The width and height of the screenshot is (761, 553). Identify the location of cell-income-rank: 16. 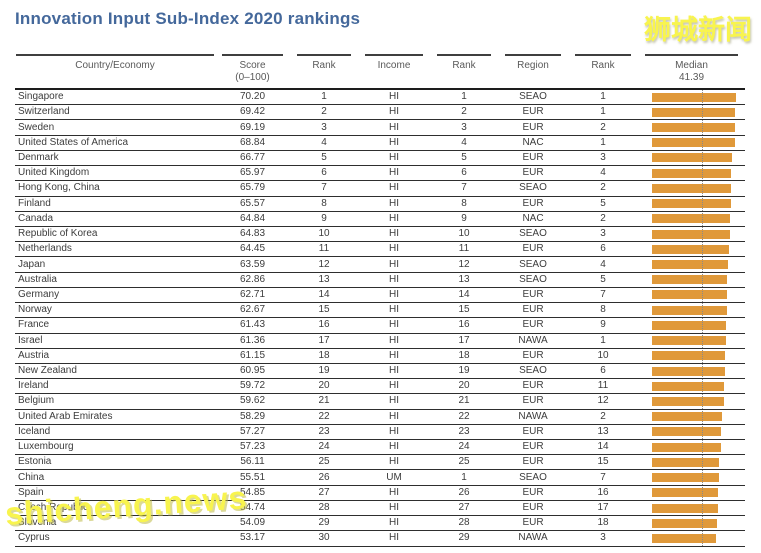
(464, 325).